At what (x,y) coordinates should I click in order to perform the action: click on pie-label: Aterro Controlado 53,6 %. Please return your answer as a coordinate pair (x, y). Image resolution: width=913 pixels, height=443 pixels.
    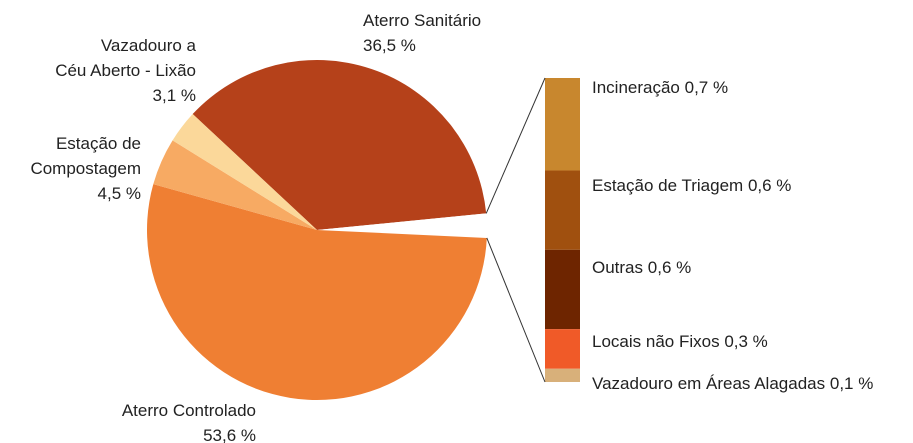
    Looking at the image, I should click on (189, 420).